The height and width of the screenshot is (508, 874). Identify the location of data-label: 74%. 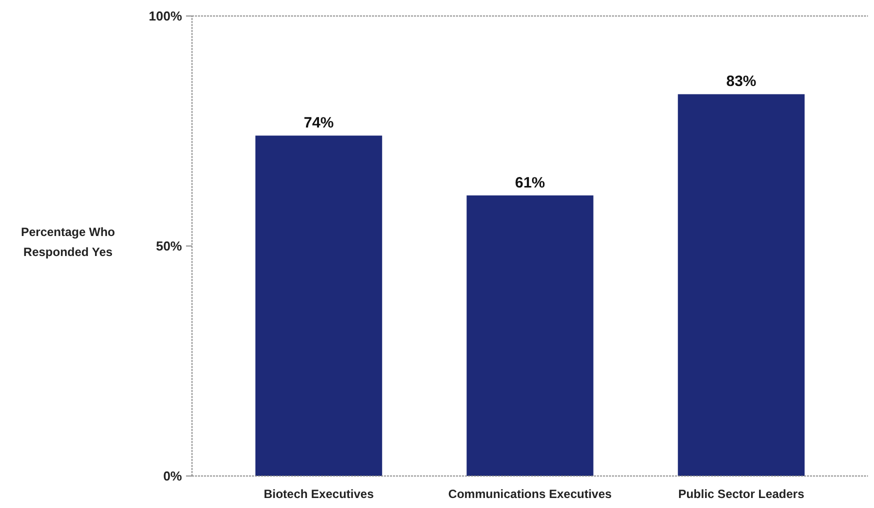
(319, 123).